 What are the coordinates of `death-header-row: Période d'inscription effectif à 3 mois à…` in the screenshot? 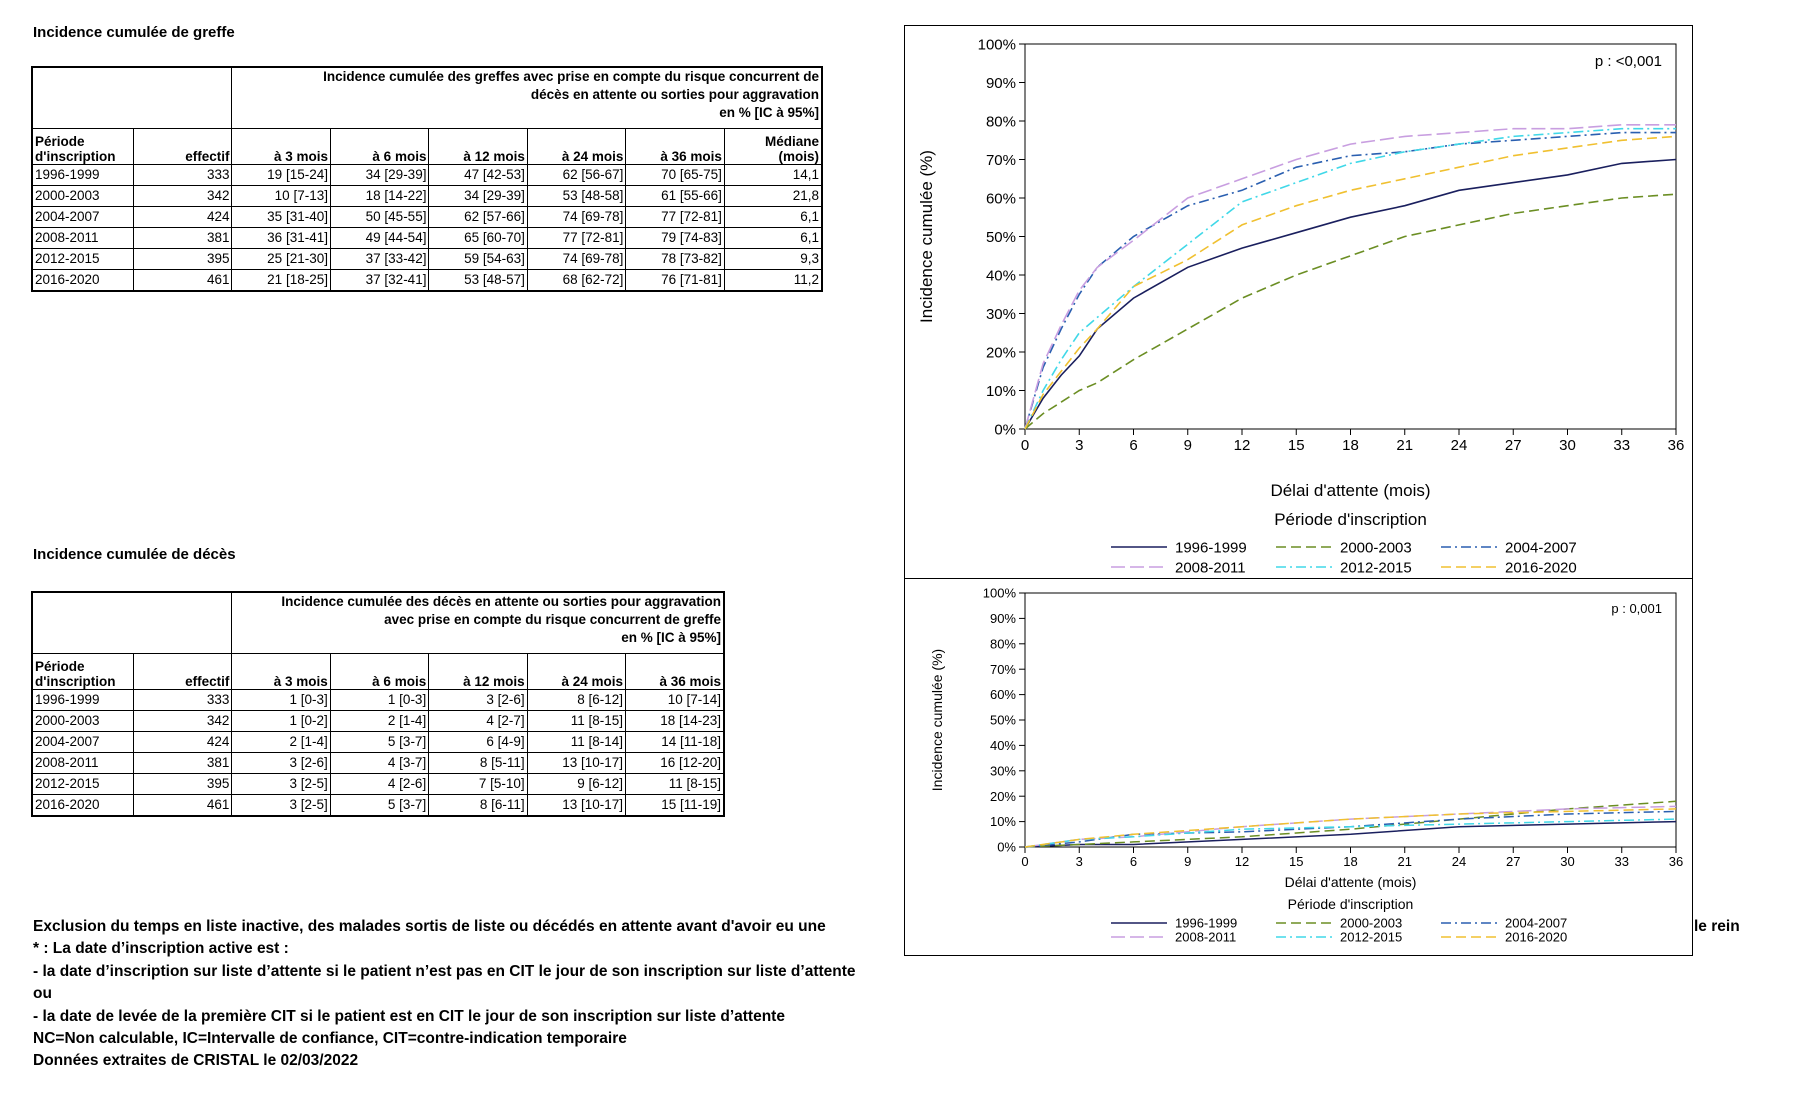 It's located at (378, 671).